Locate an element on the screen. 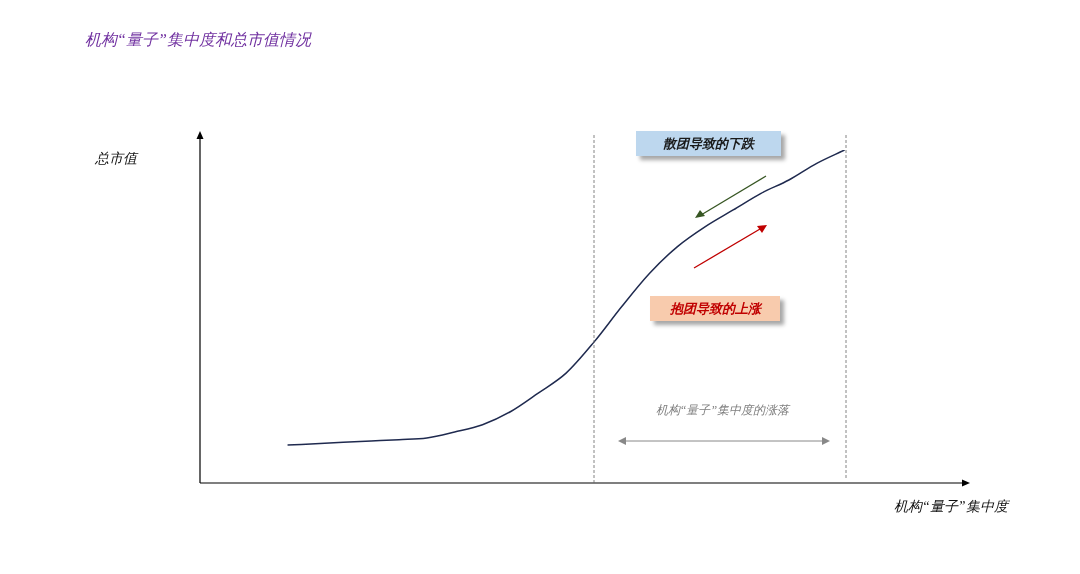 The height and width of the screenshot is (574, 1080). y-axis-title: 总市值 is located at coordinates (116, 159).